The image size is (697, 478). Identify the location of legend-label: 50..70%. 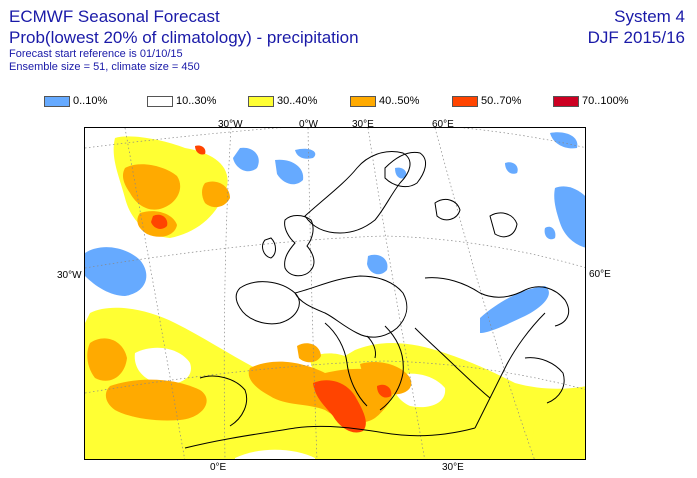
(501, 101).